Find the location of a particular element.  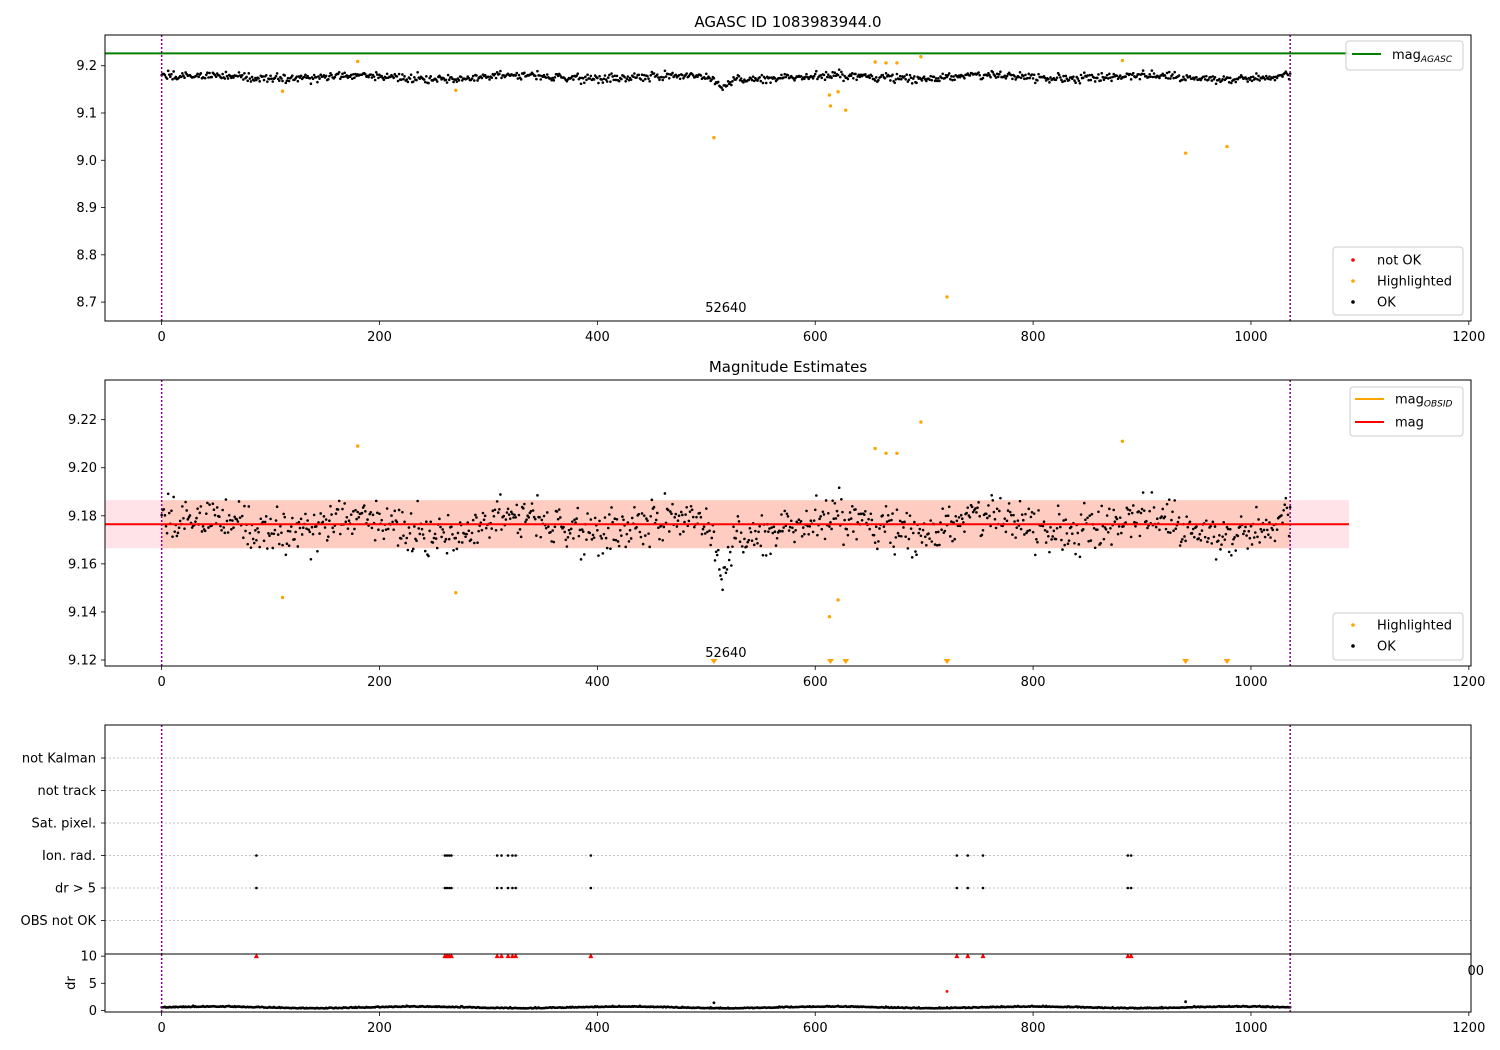

legend-marker is located at coordinates (1353, 625).